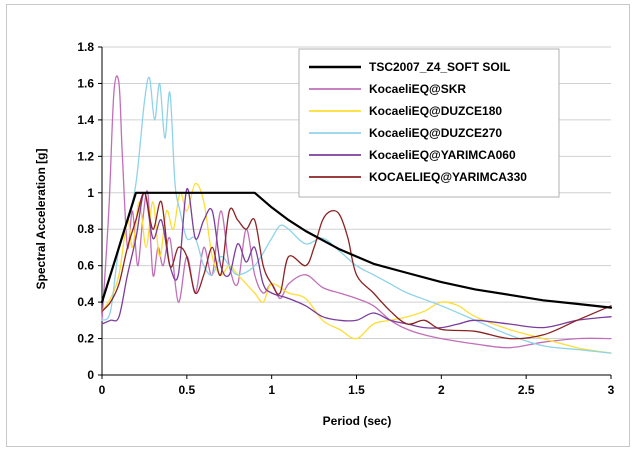 Image resolution: width=637 pixels, height=452 pixels. What do you see at coordinates (441, 390) in the screenshot?
I see `x-tick-label: 2` at bounding box center [441, 390].